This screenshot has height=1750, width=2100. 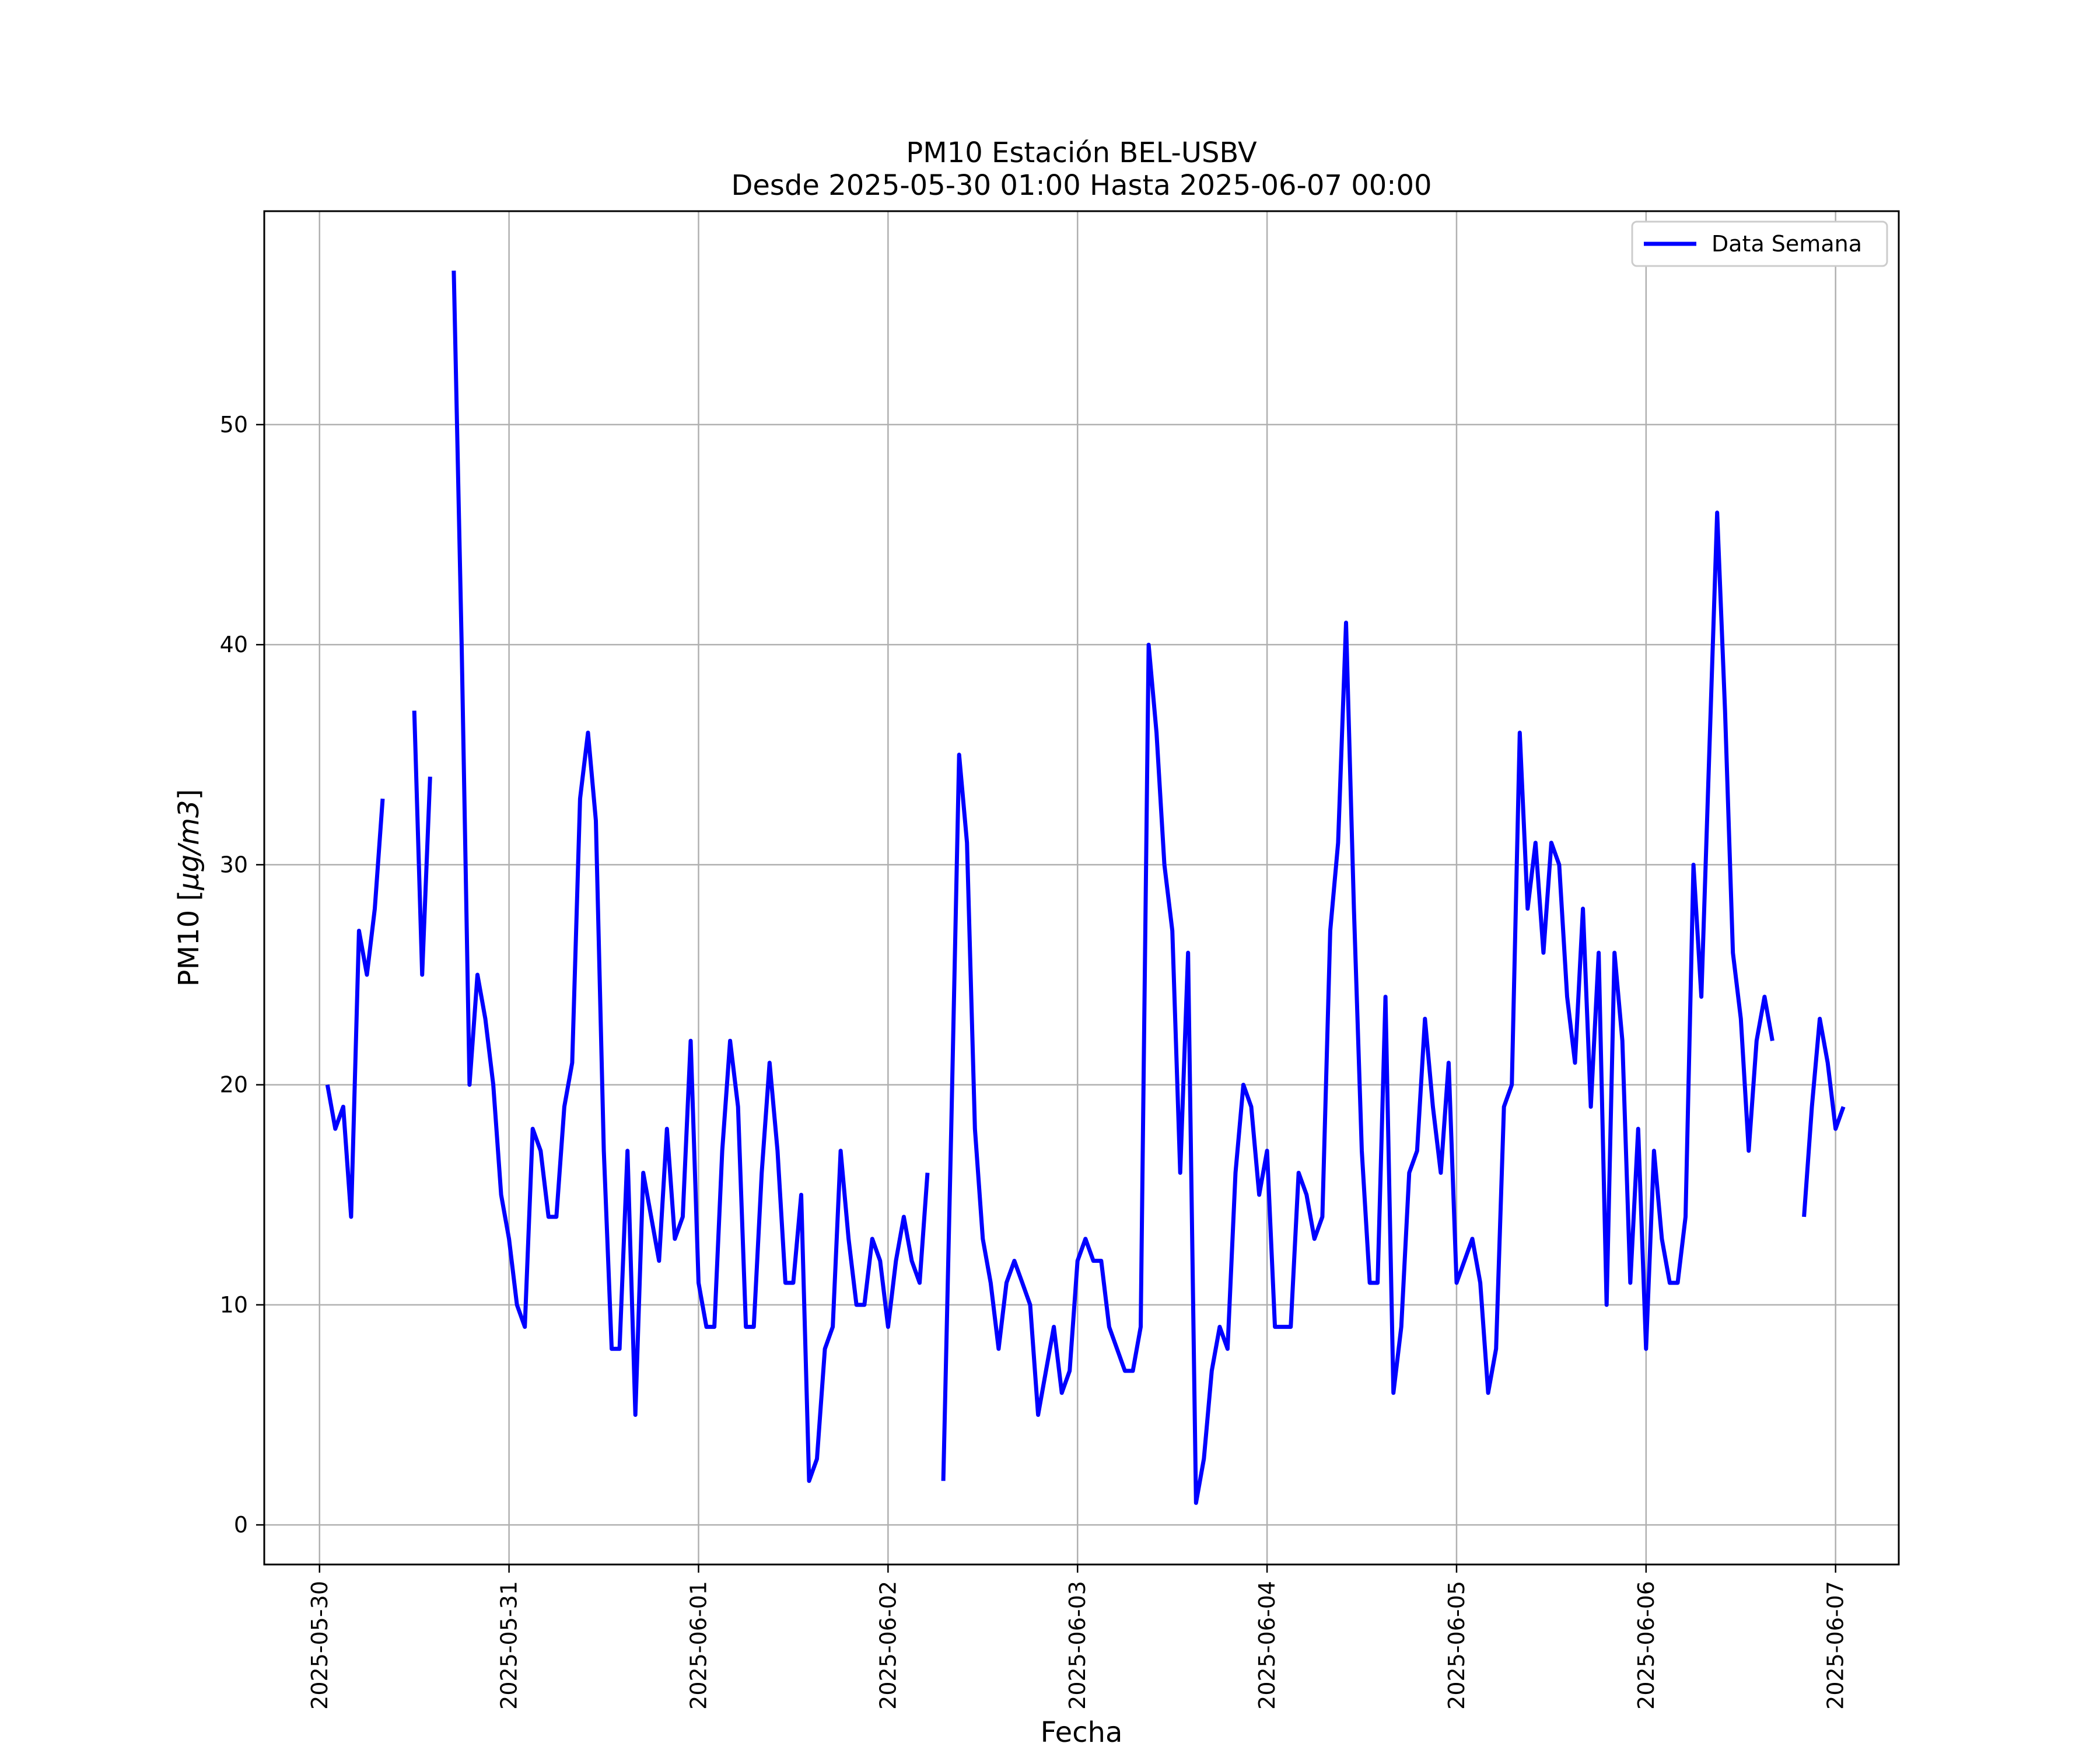 I want to click on y-tick-label: 0, so click(x=241, y=1525).